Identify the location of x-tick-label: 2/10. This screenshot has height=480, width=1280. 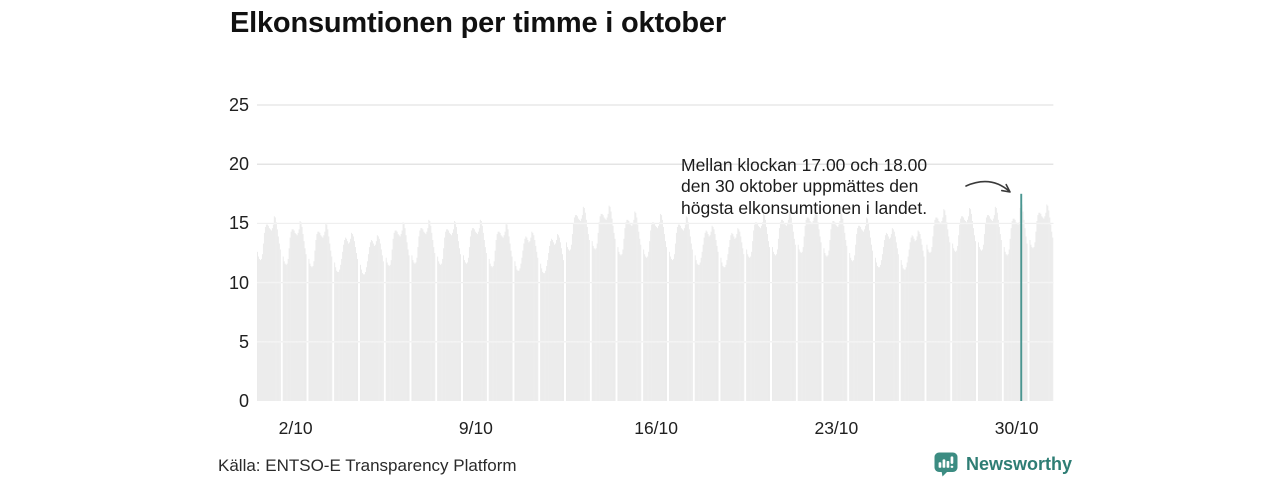
(295, 428).